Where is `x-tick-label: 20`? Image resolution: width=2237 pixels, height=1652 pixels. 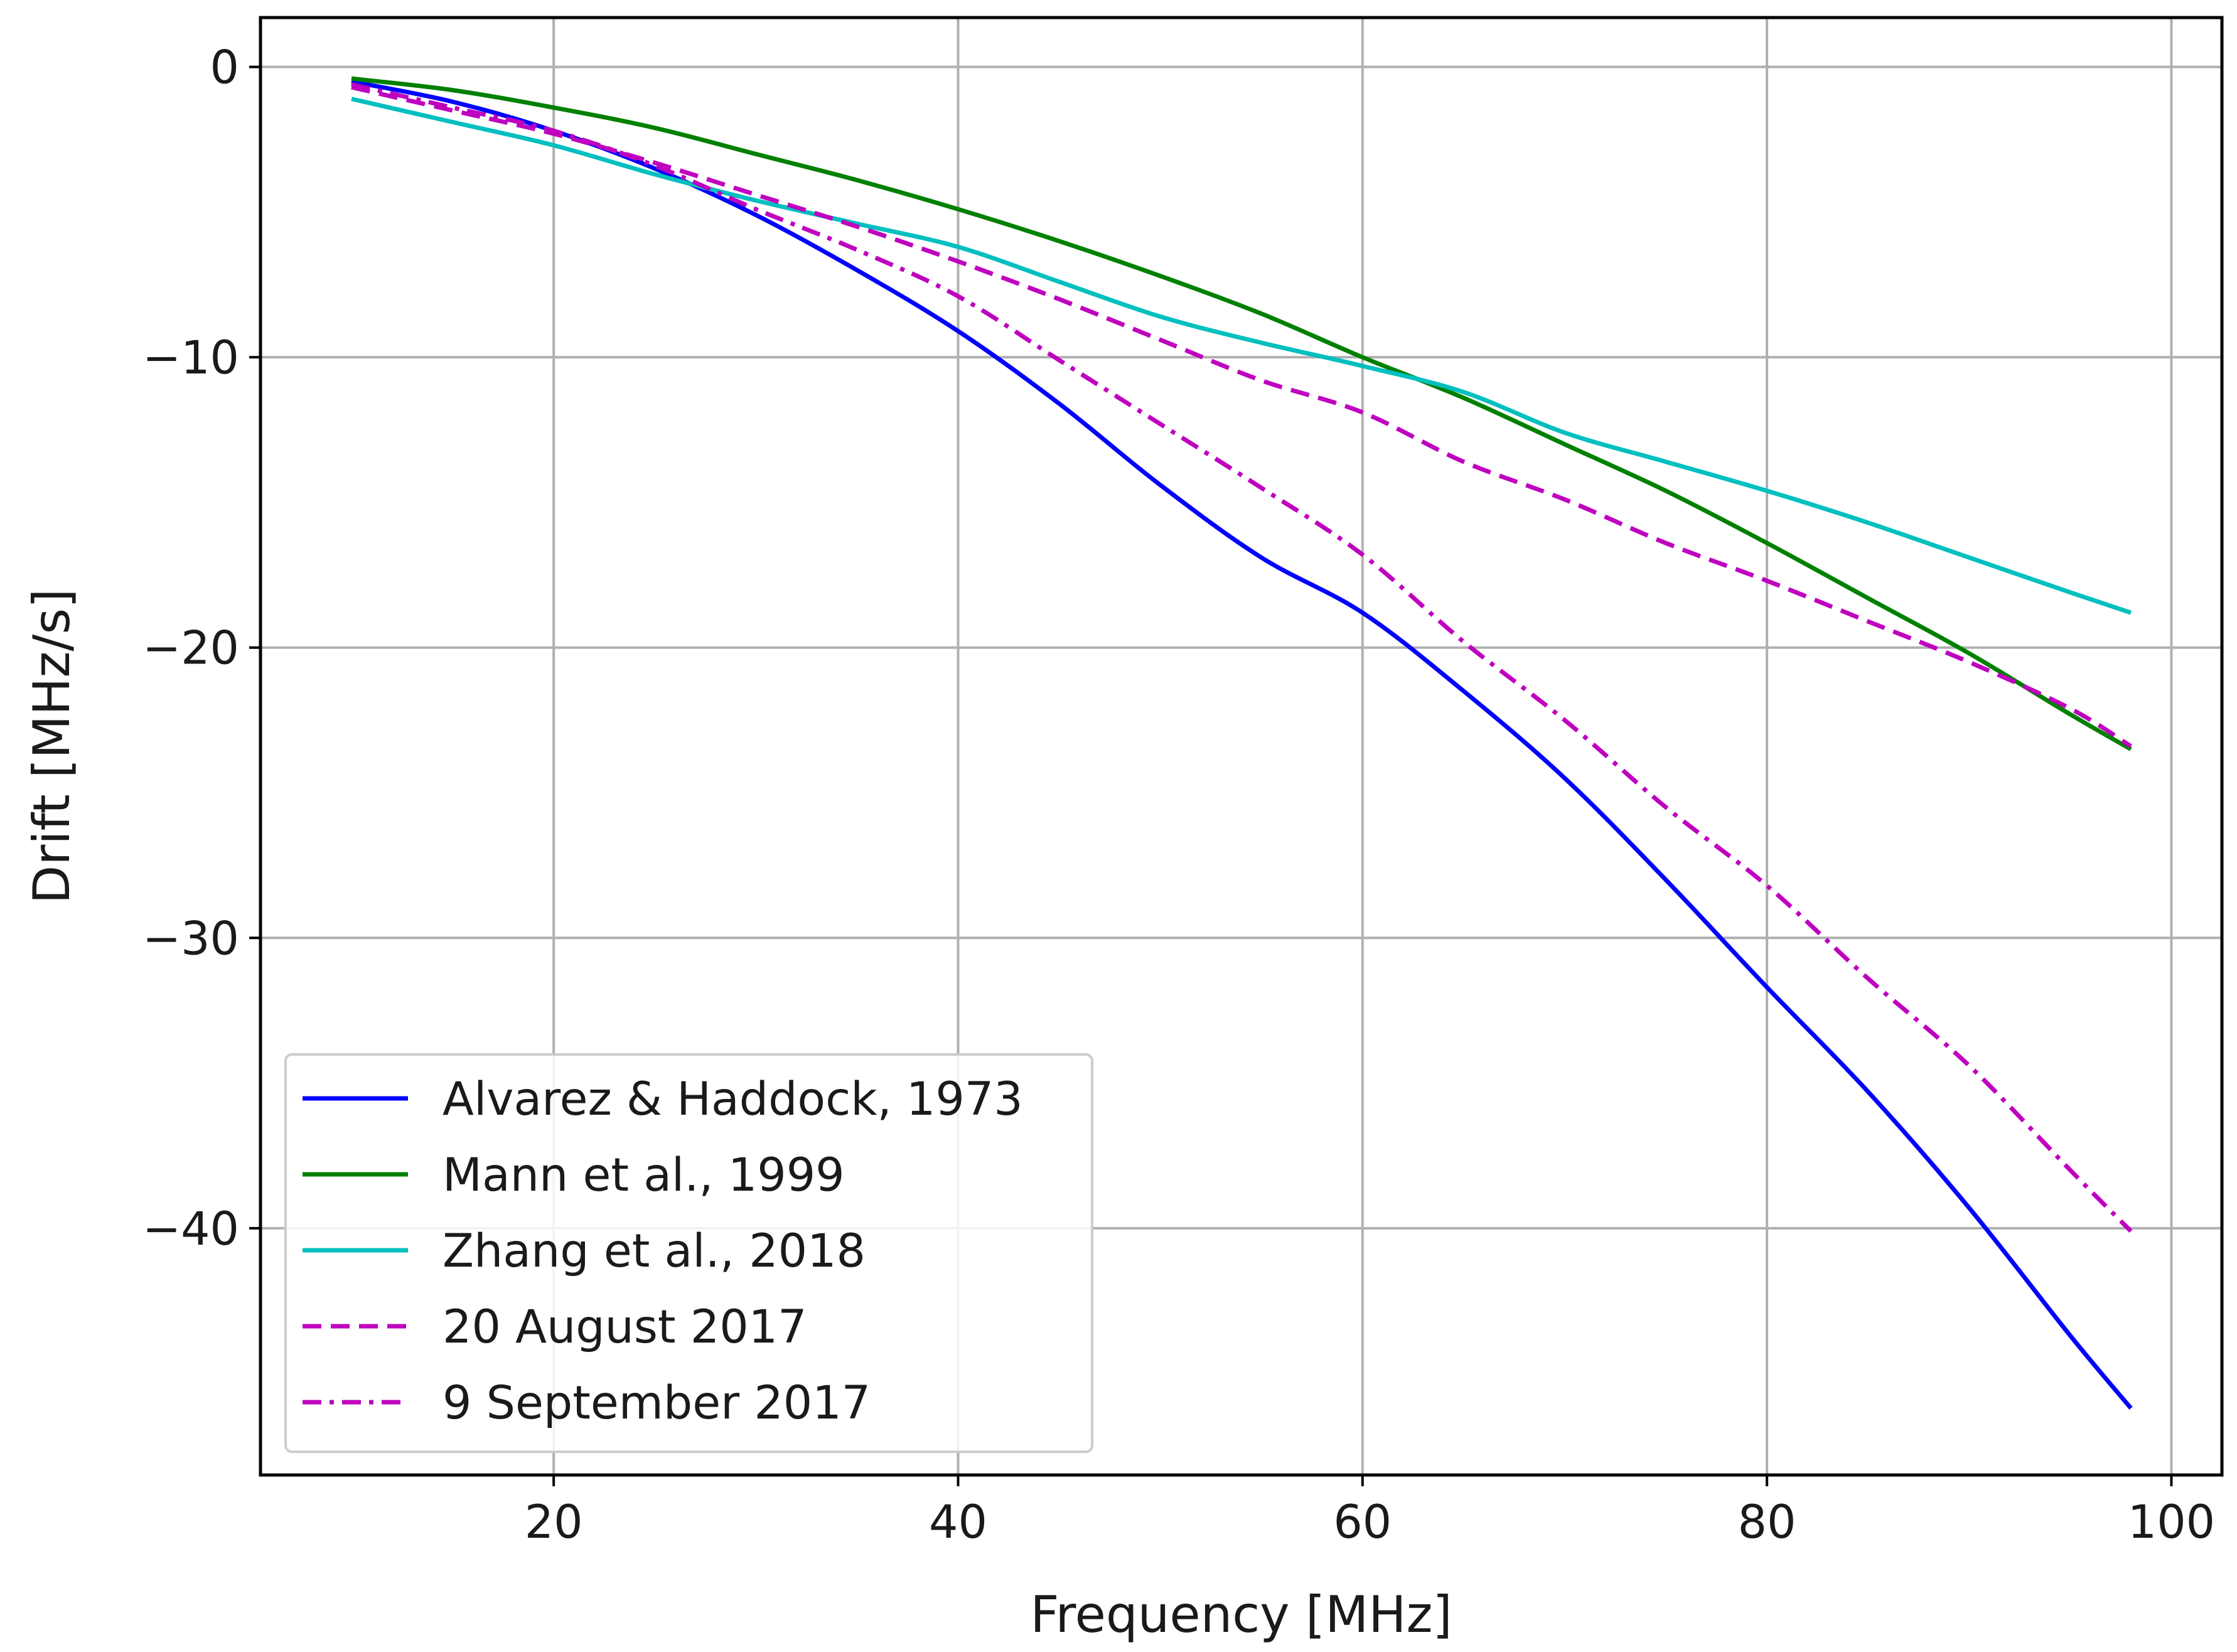
x-tick-label: 20 is located at coordinates (554, 1522).